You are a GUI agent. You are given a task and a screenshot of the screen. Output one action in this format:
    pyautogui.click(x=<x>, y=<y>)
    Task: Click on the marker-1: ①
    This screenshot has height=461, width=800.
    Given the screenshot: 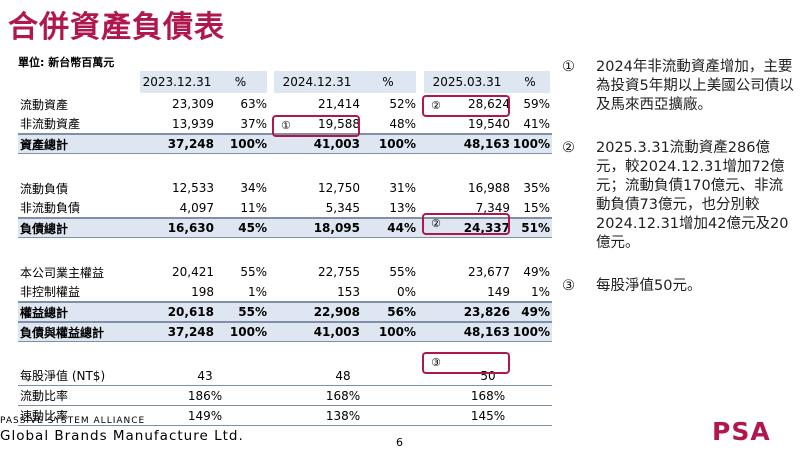 What is the action you would take?
    pyautogui.click(x=286, y=125)
    